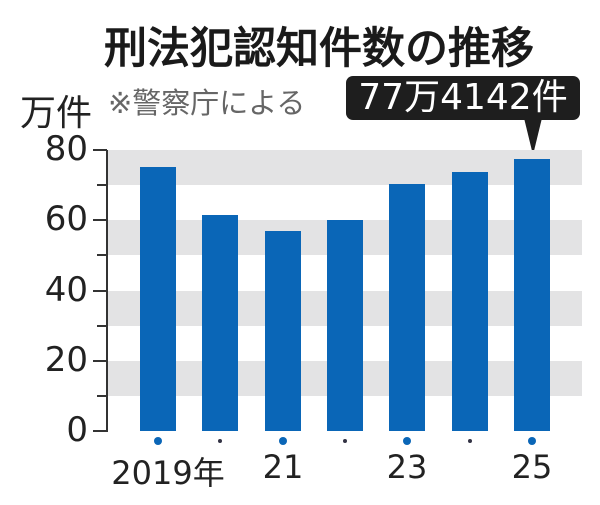 This screenshot has width=600, height=505. What do you see at coordinates (77, 430) in the screenshot?
I see `y-tick-label: 0` at bounding box center [77, 430].